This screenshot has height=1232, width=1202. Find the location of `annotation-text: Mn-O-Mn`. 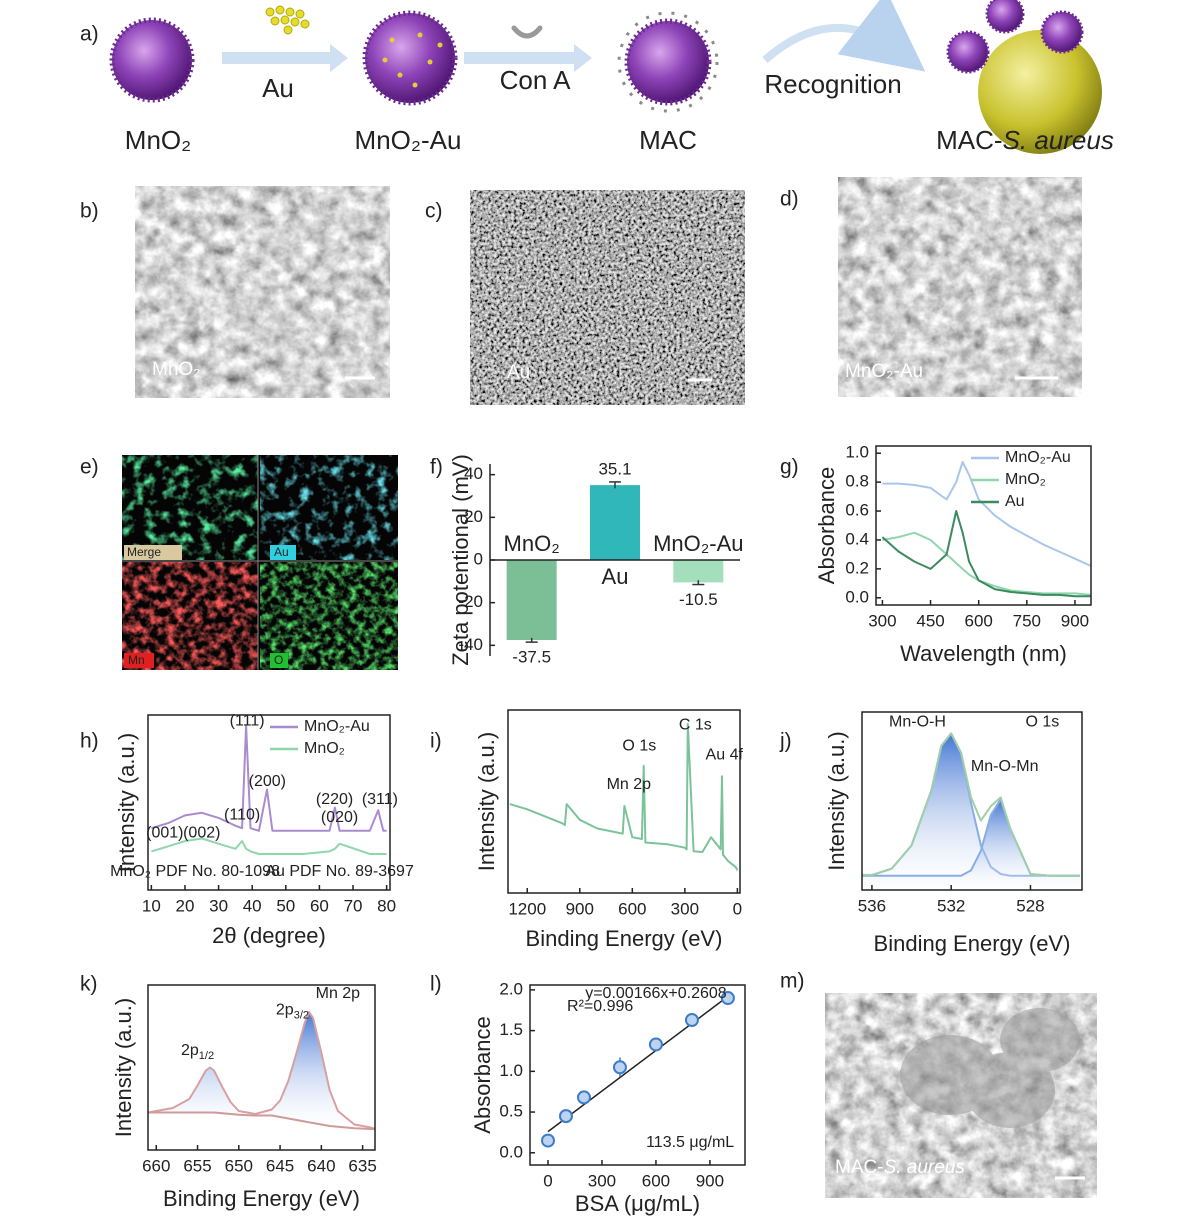

annotation-text: Mn-O-Mn is located at coordinates (1005, 766).